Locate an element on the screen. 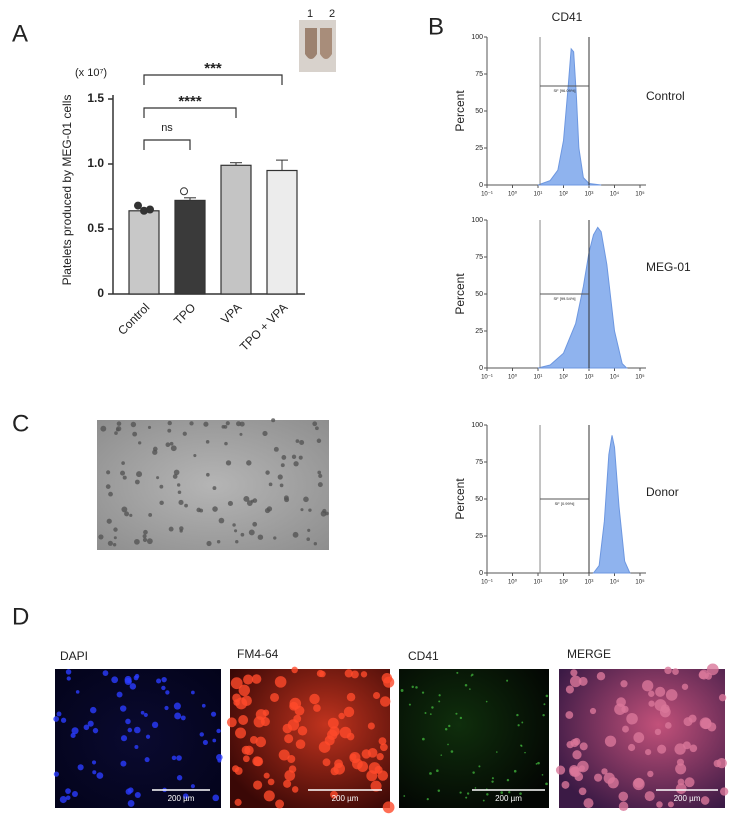 The image size is (741, 823). sig-bracket is located at coordinates (167, 144).